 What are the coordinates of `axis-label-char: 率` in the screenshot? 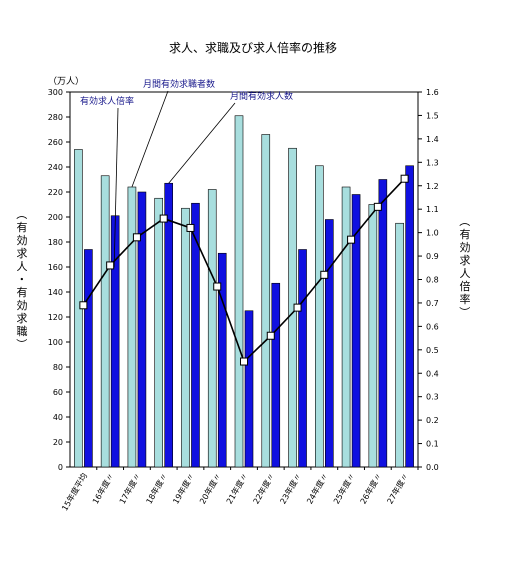 It's located at (465, 299).